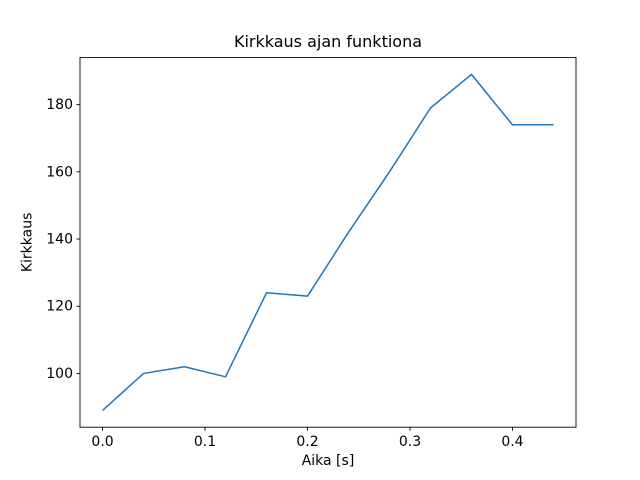 The width and height of the screenshot is (640, 480). What do you see at coordinates (59, 374) in the screenshot?
I see `y-tick-label: 100` at bounding box center [59, 374].